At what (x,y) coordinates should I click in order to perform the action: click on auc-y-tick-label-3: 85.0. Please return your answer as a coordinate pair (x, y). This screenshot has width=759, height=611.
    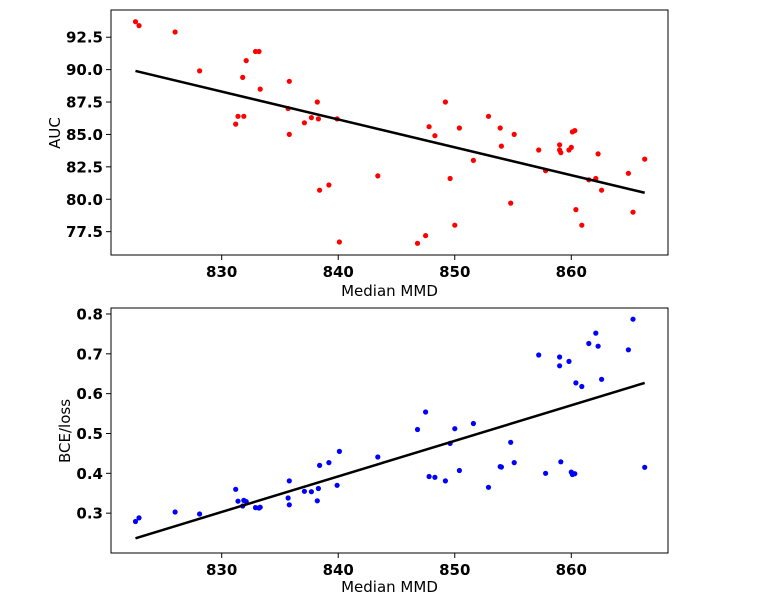
    Looking at the image, I should click on (84, 135).